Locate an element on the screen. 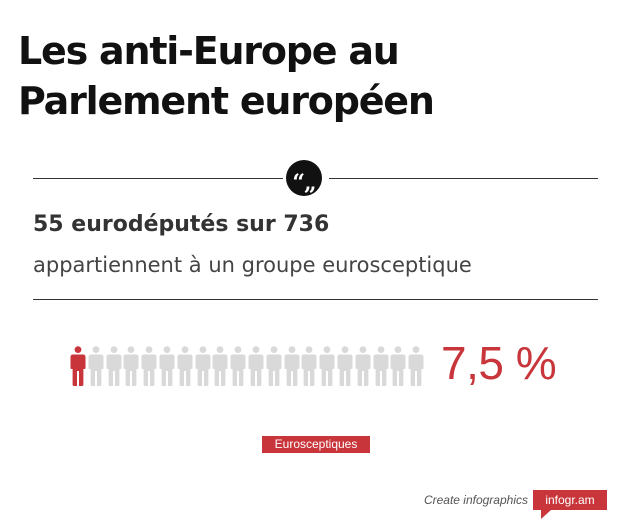 Image resolution: width=629 pixels, height=531 pixels. legend-eurosceptiques: Eurosceptiques is located at coordinates (316, 444).